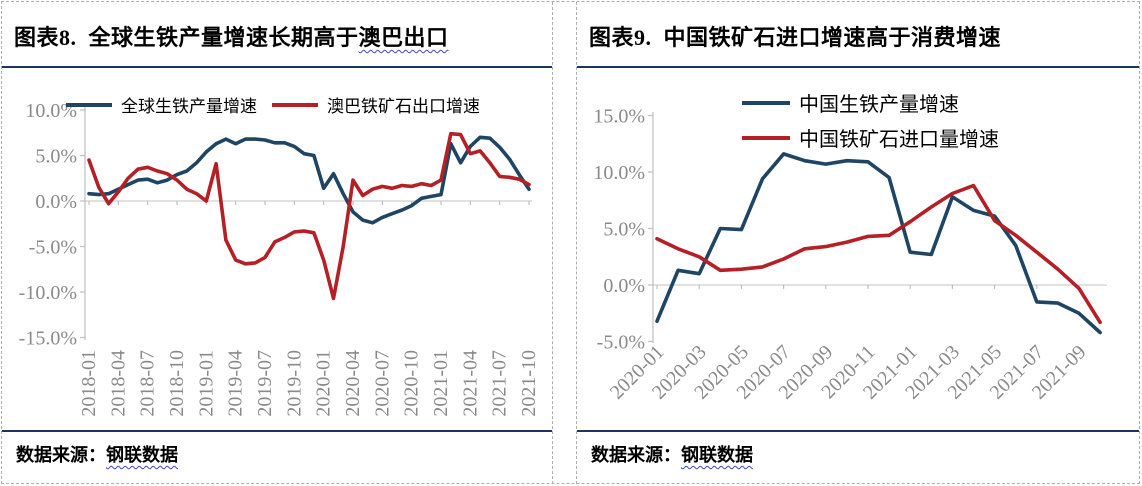 The height and width of the screenshot is (486, 1142). I want to click on legend-item-global-pig-iron: 全球生铁产量增速, so click(161, 104).